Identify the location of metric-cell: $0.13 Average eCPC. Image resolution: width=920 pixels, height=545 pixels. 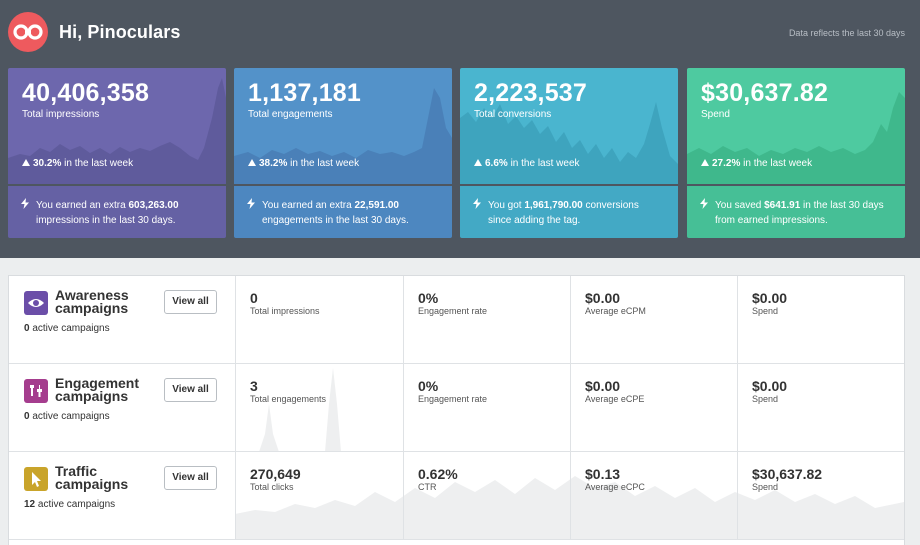
(653, 495).